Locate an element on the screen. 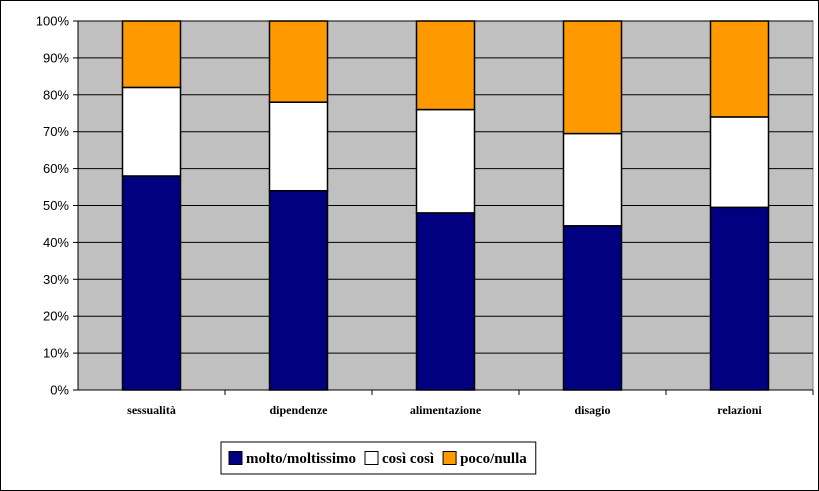 This screenshot has width=819, height=491. x-tick-label: alimentazione is located at coordinates (446, 410).